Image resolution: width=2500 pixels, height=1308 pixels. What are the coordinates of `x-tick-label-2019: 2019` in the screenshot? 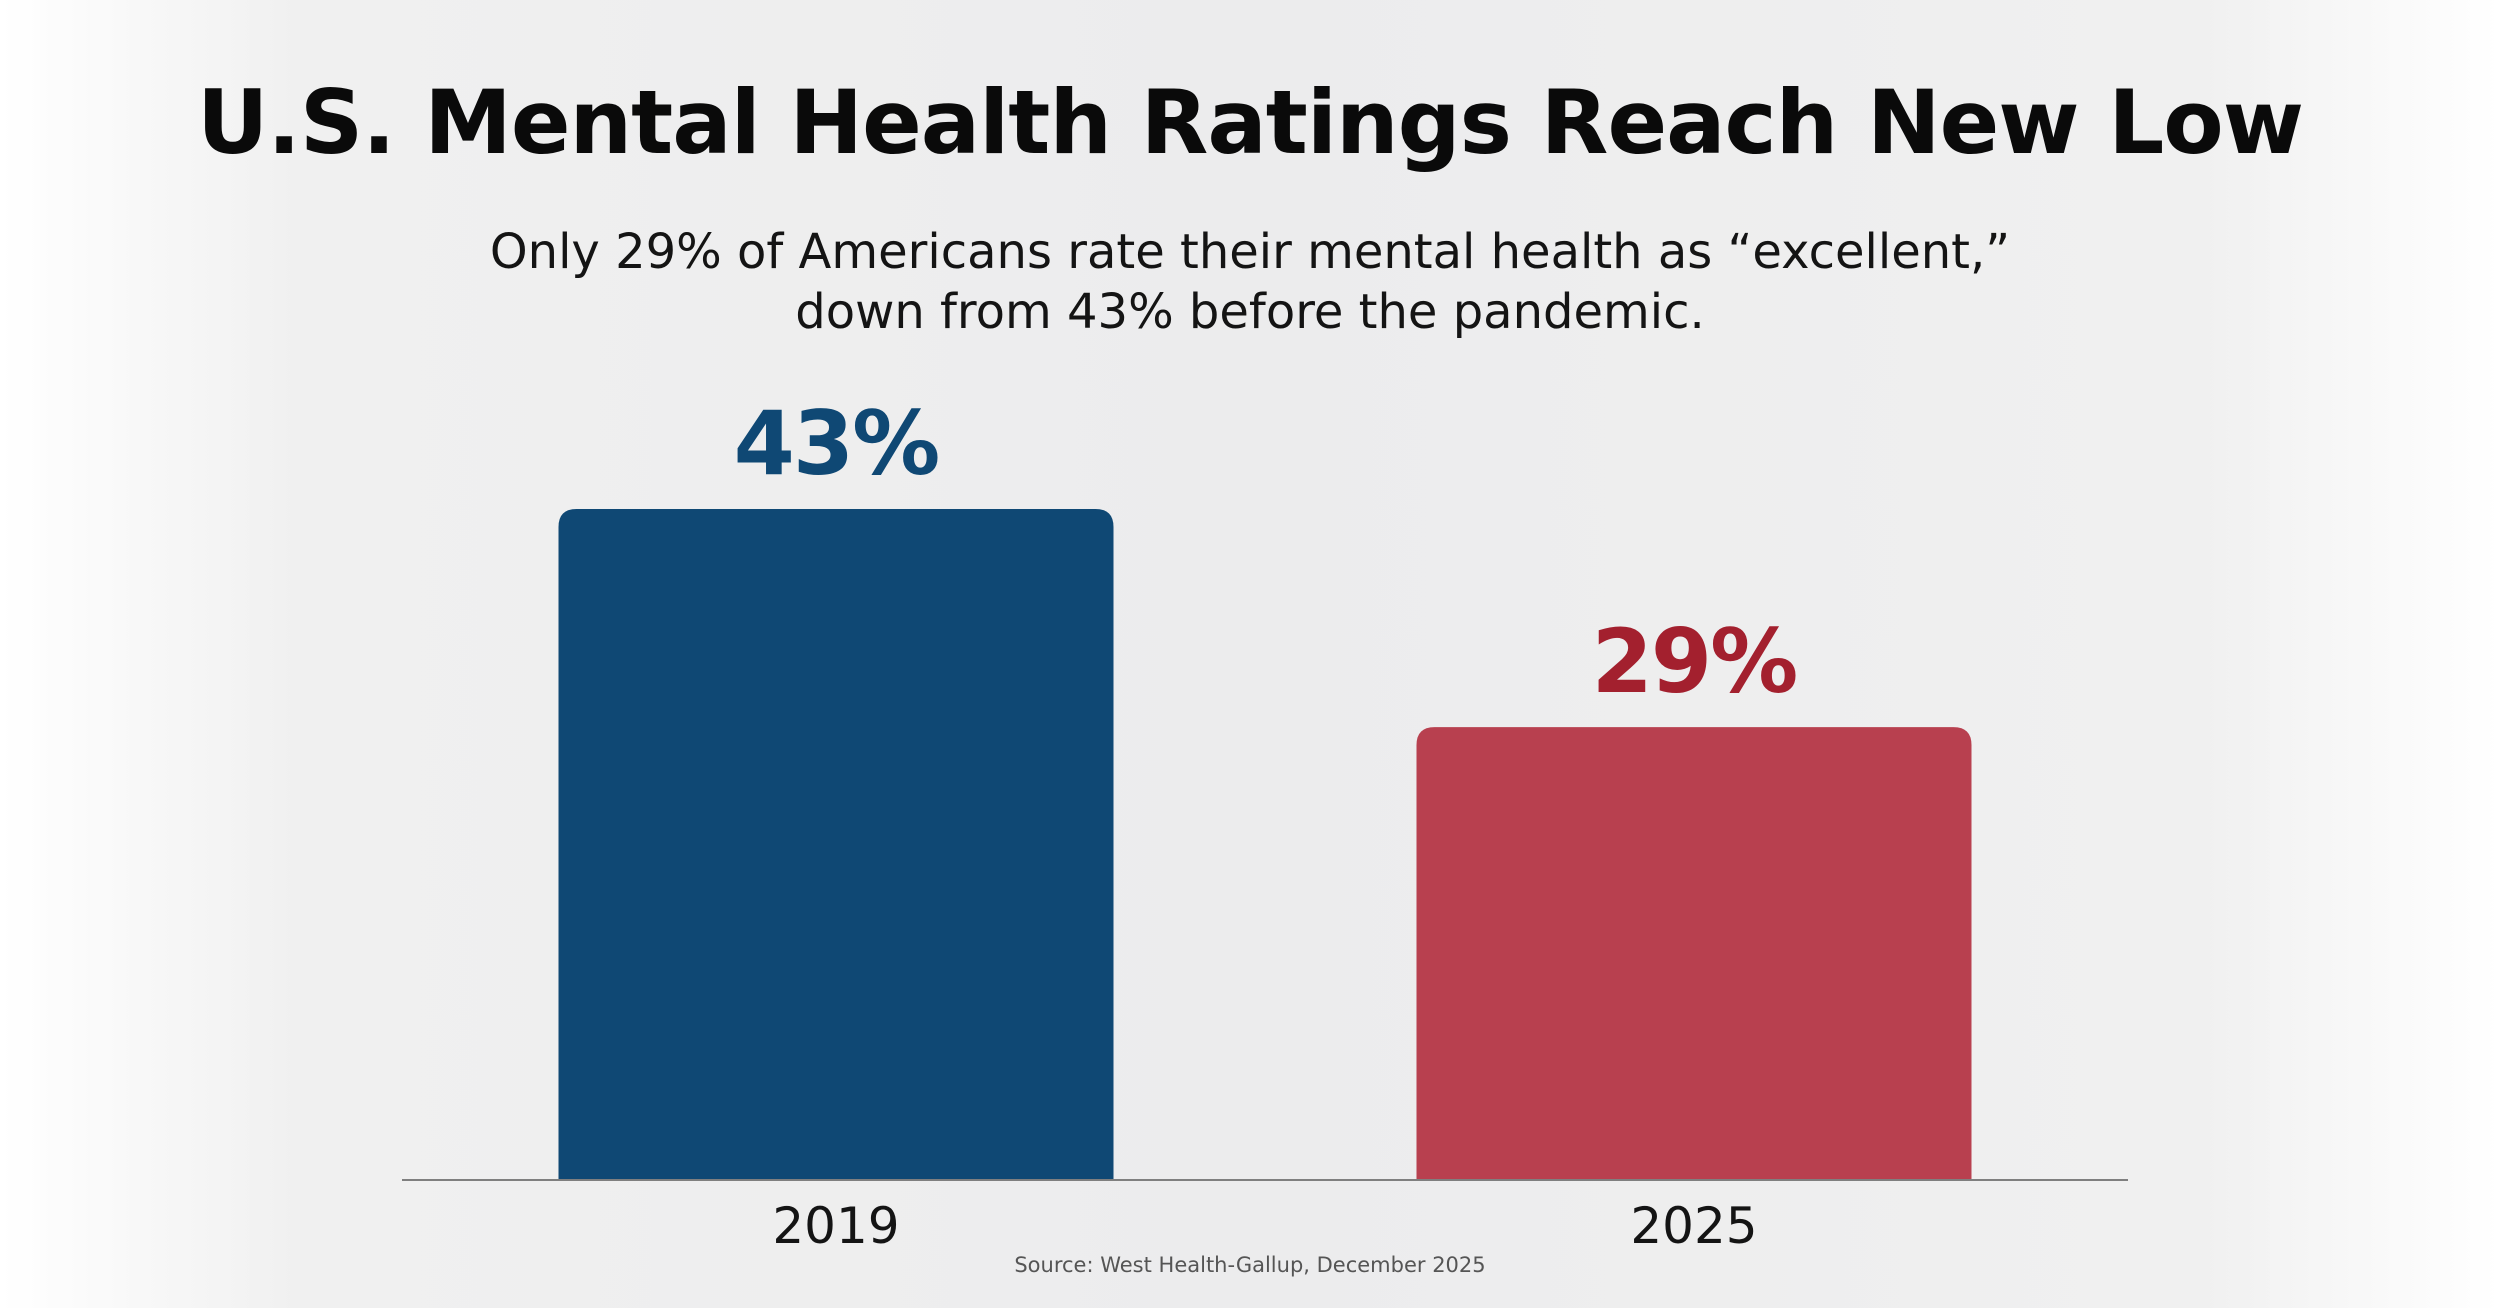 It's located at (835, 1226).